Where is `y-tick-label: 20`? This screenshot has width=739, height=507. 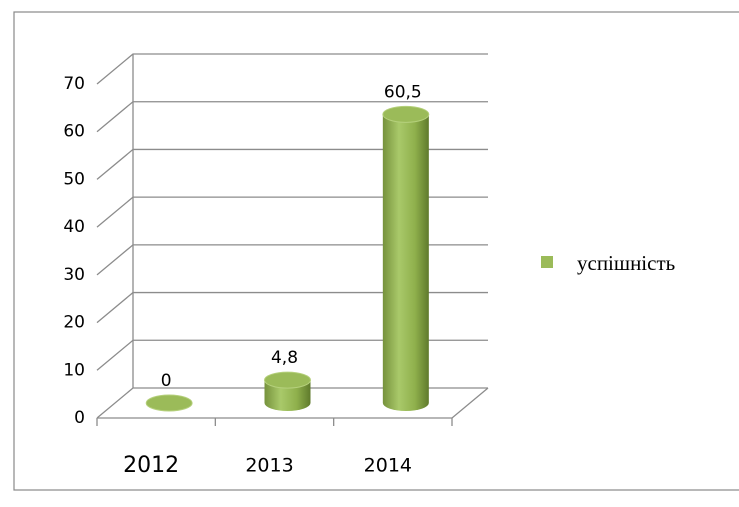 y-tick-label: 20 is located at coordinates (74, 323).